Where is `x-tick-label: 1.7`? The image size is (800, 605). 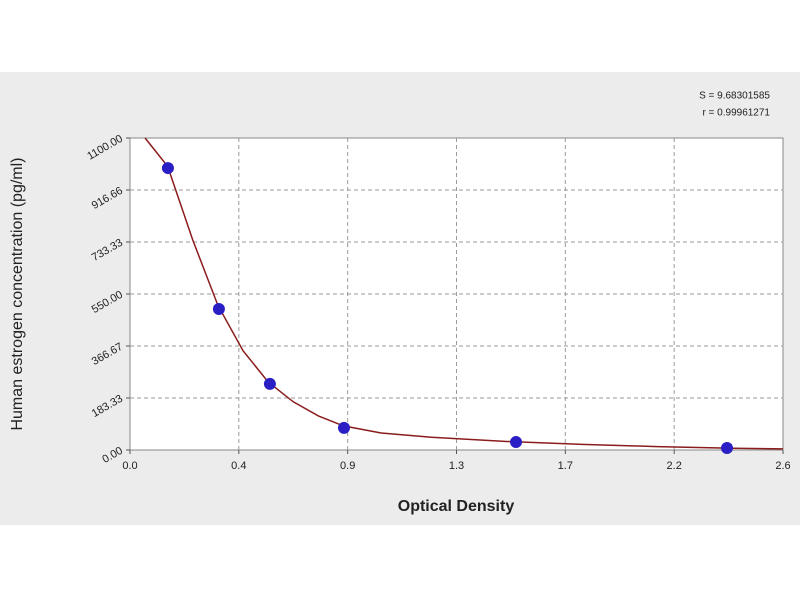
x-tick-label: 1.7 is located at coordinates (565, 466).